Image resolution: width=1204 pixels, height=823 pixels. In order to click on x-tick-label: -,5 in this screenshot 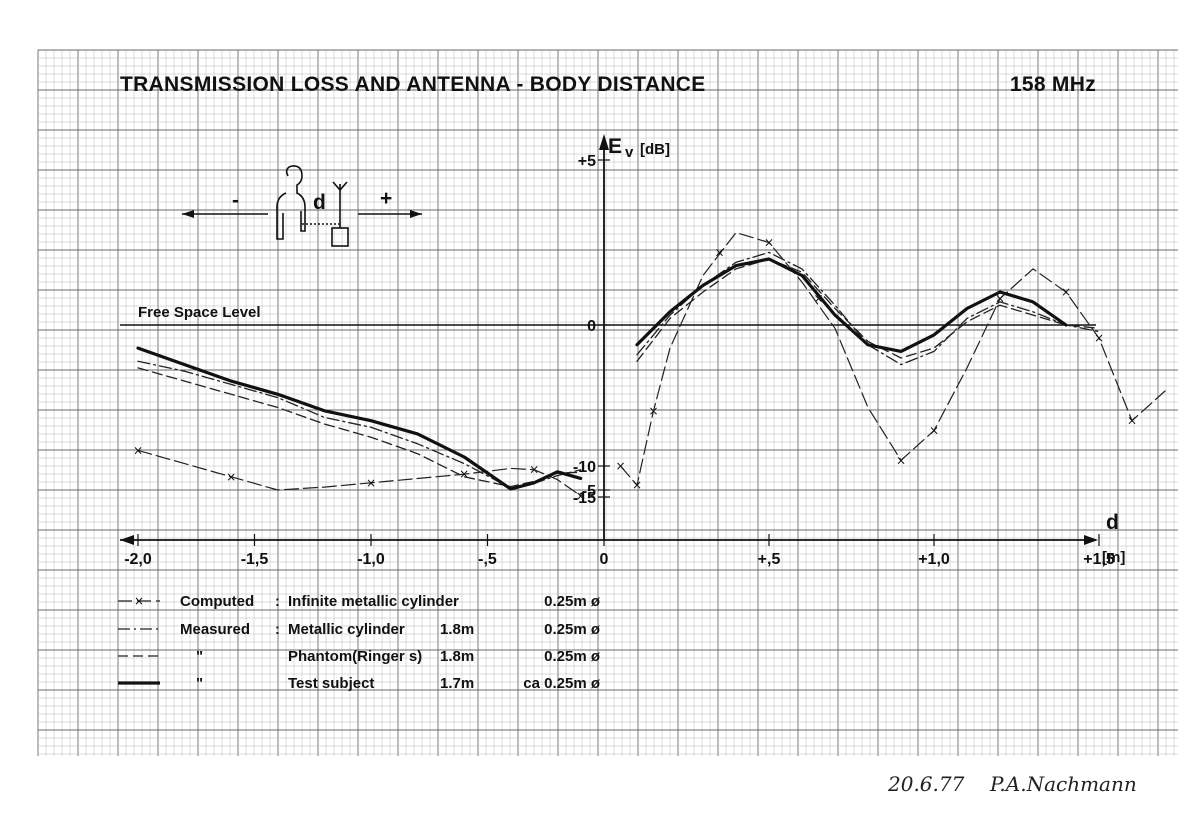, I will do `click(487, 559)`.